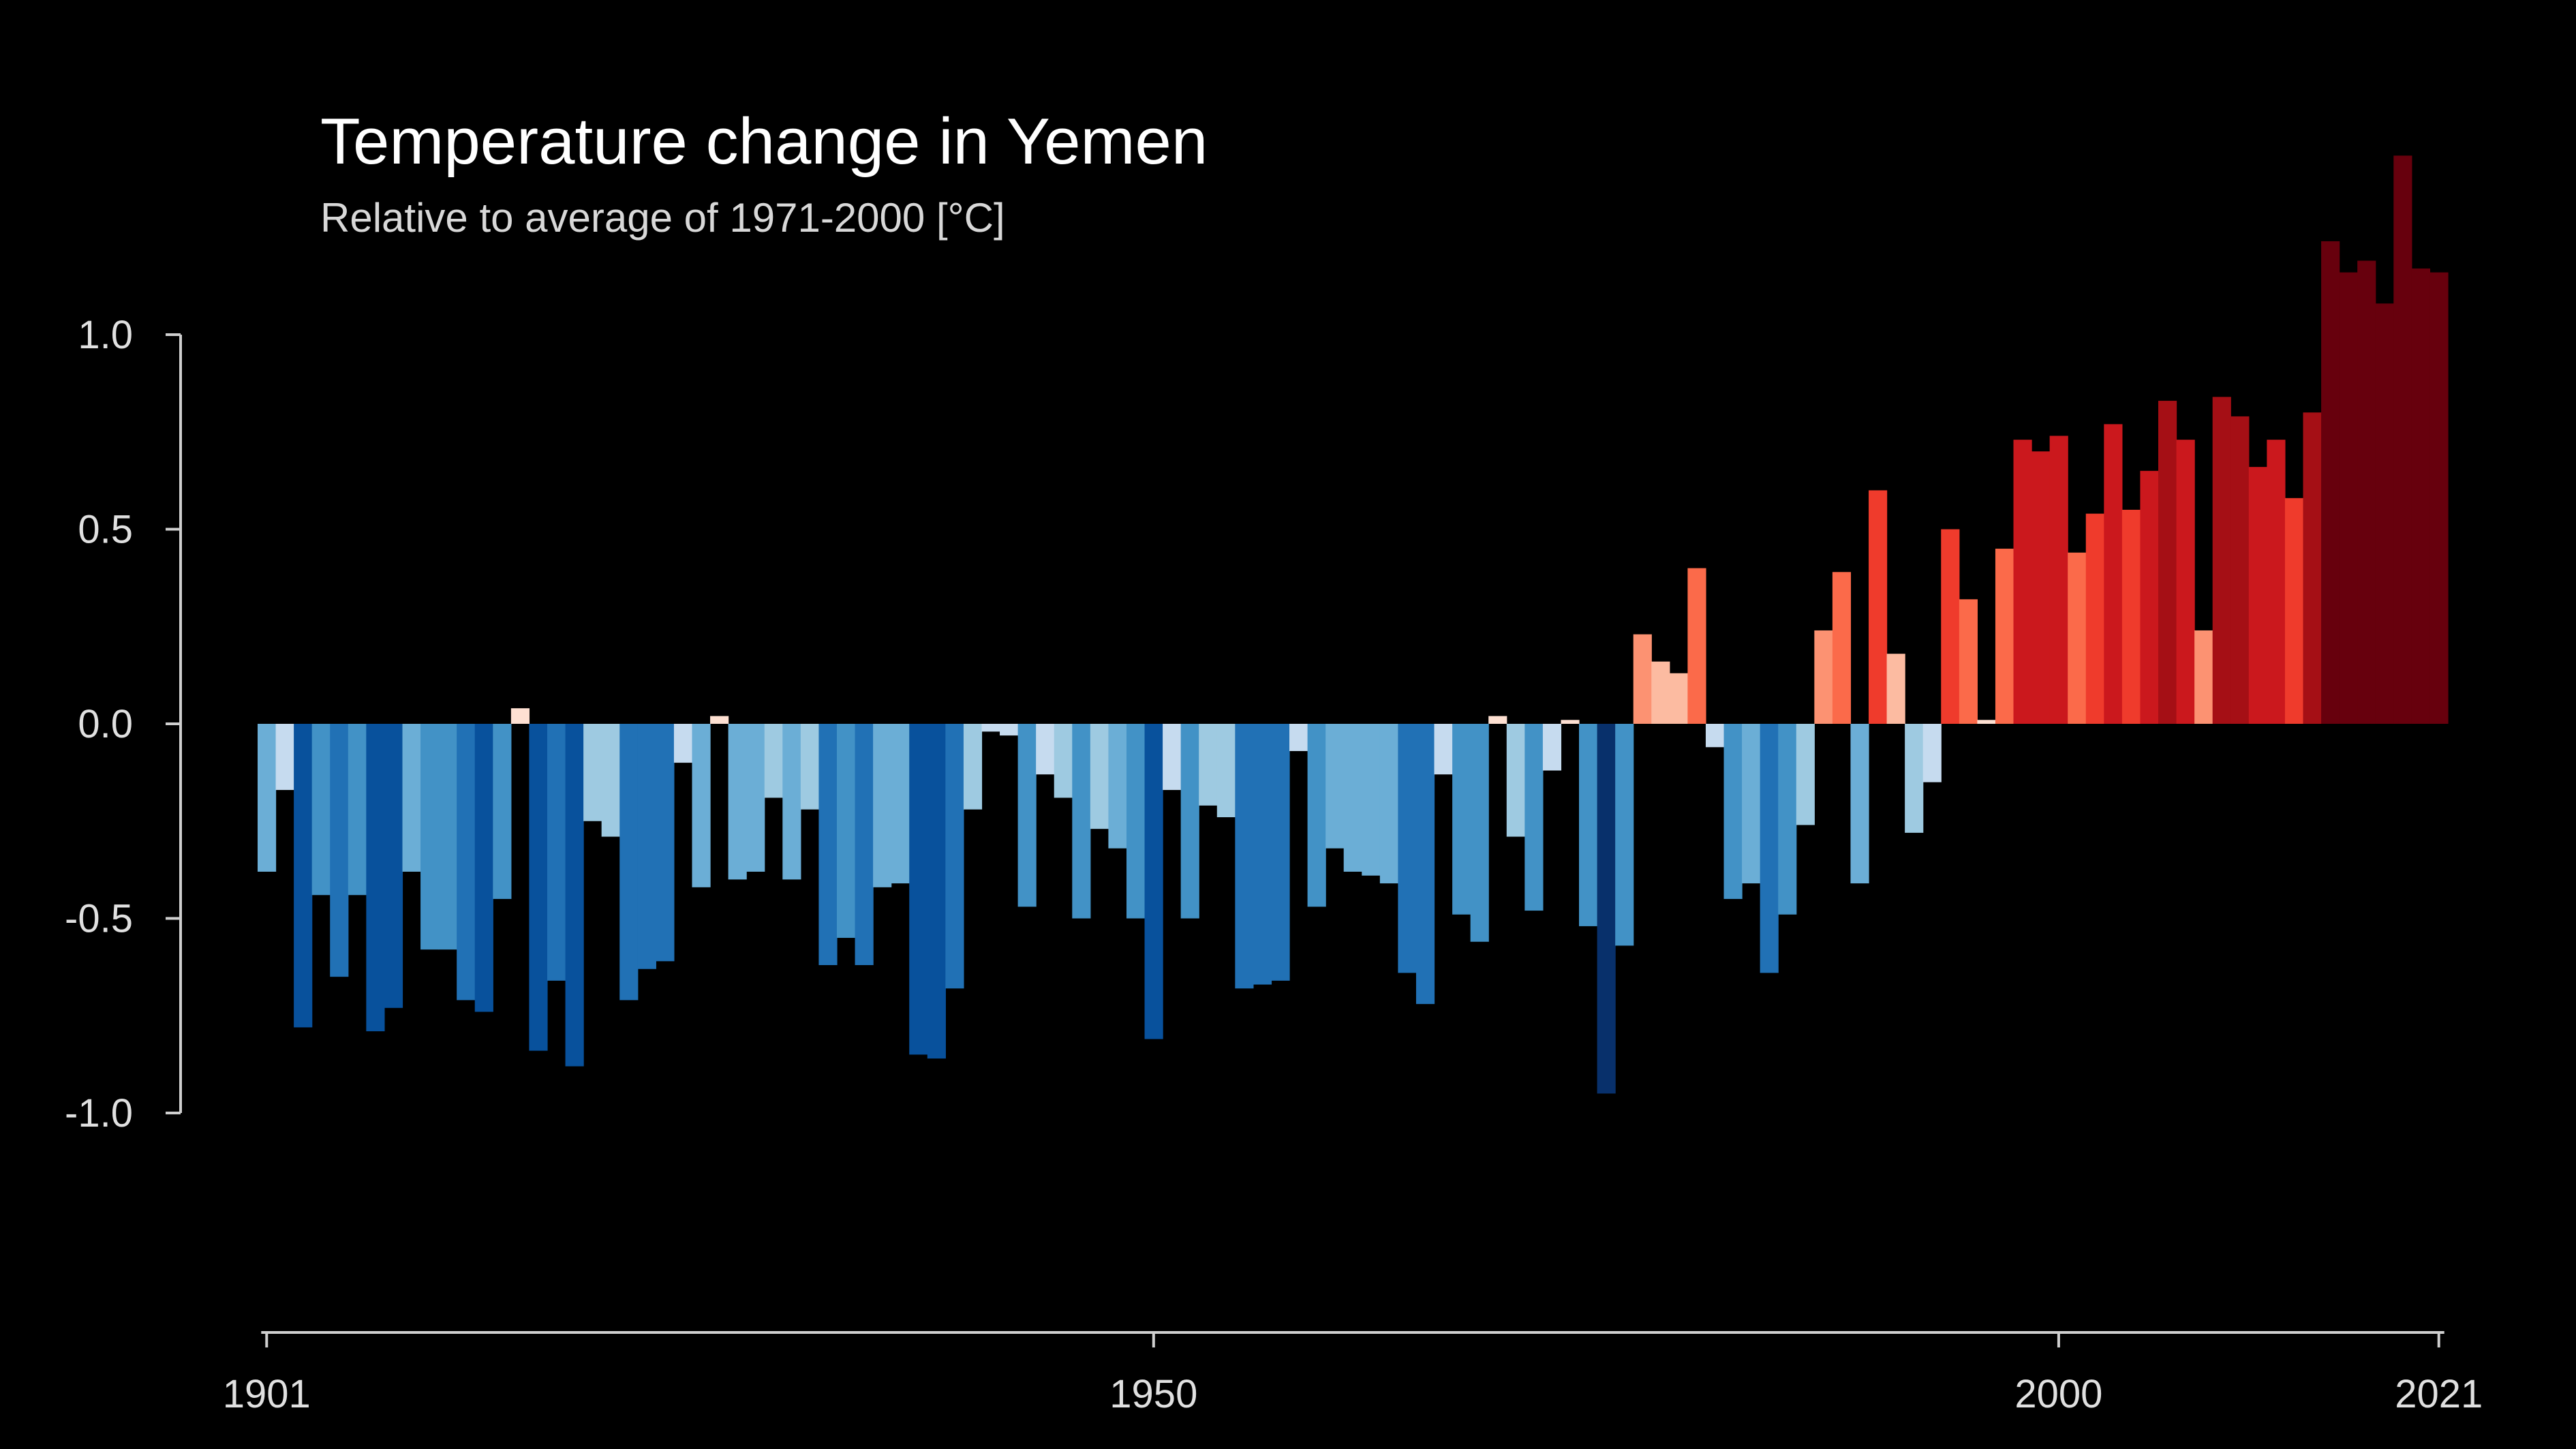 The height and width of the screenshot is (1449, 2576). Describe the element at coordinates (1895, 689) in the screenshot. I see `bar-1991` at that location.